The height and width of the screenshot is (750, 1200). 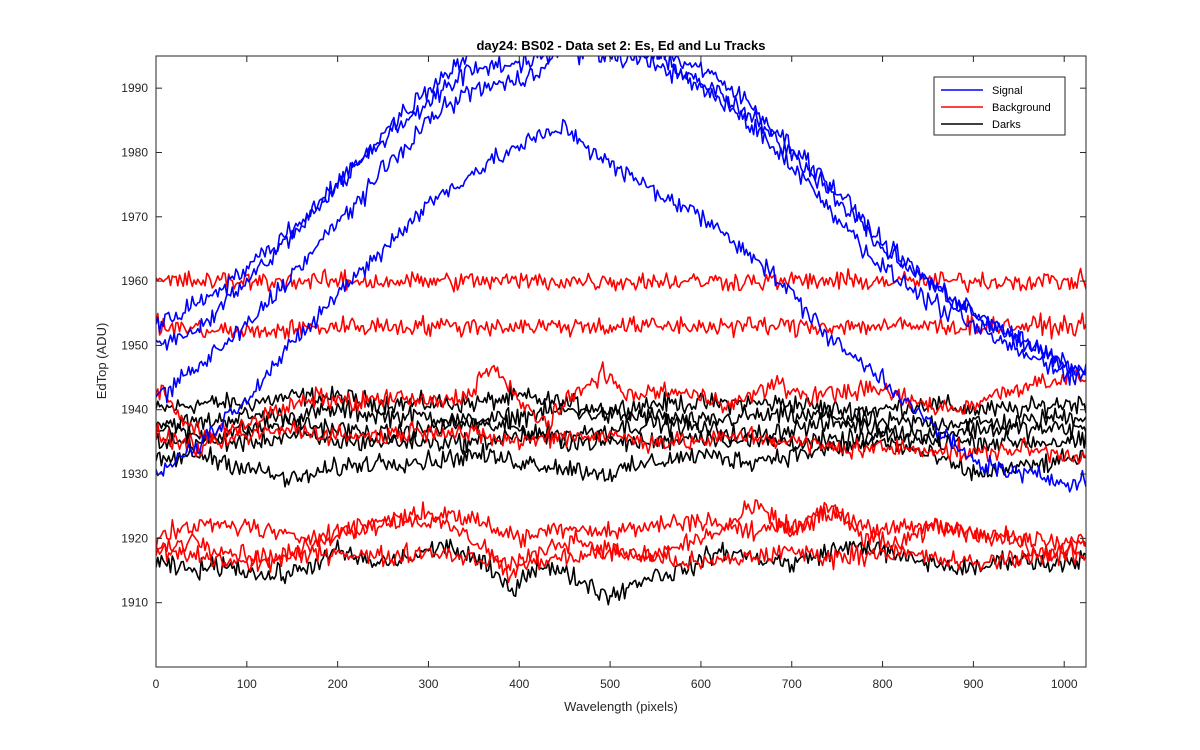 What do you see at coordinates (134, 603) in the screenshot?
I see `y-tick-label: 1910` at bounding box center [134, 603].